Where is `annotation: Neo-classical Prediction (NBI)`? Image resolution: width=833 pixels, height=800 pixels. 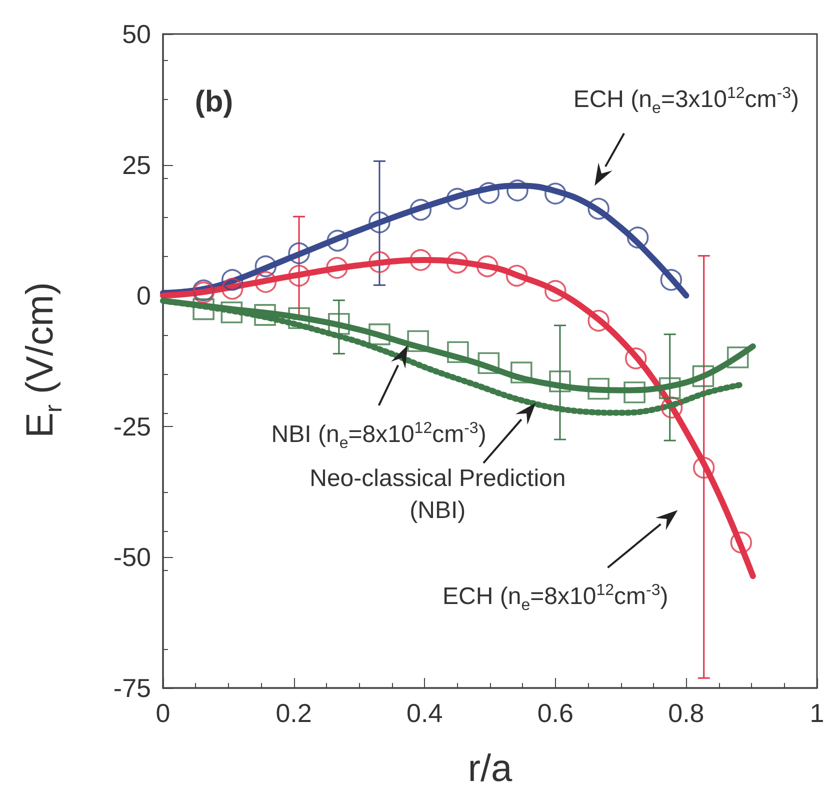
annotation: Neo-classical Prediction (NBI) is located at coordinates (438, 495).